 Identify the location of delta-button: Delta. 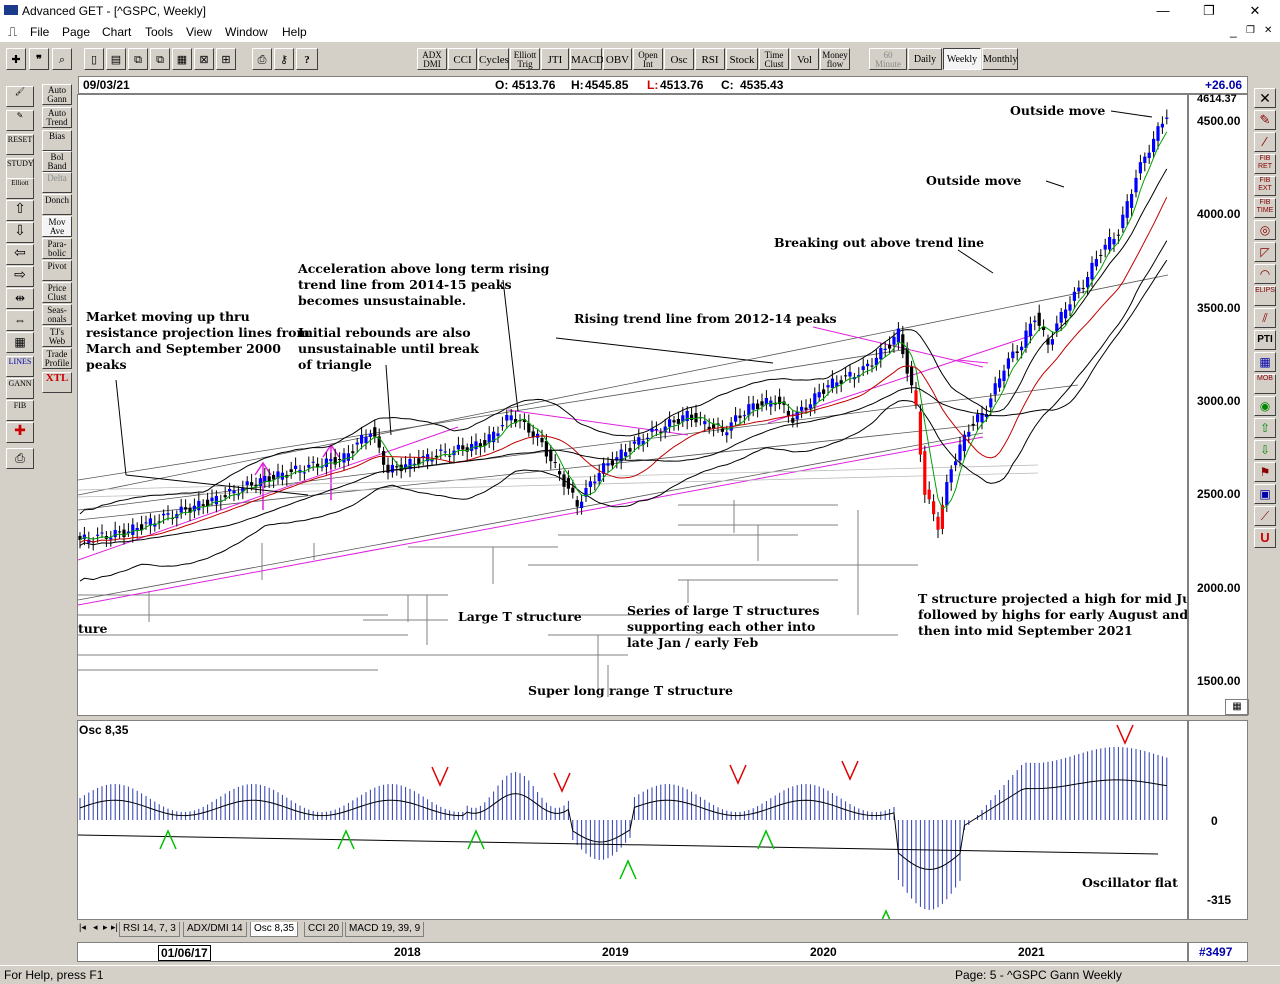
(57, 182).